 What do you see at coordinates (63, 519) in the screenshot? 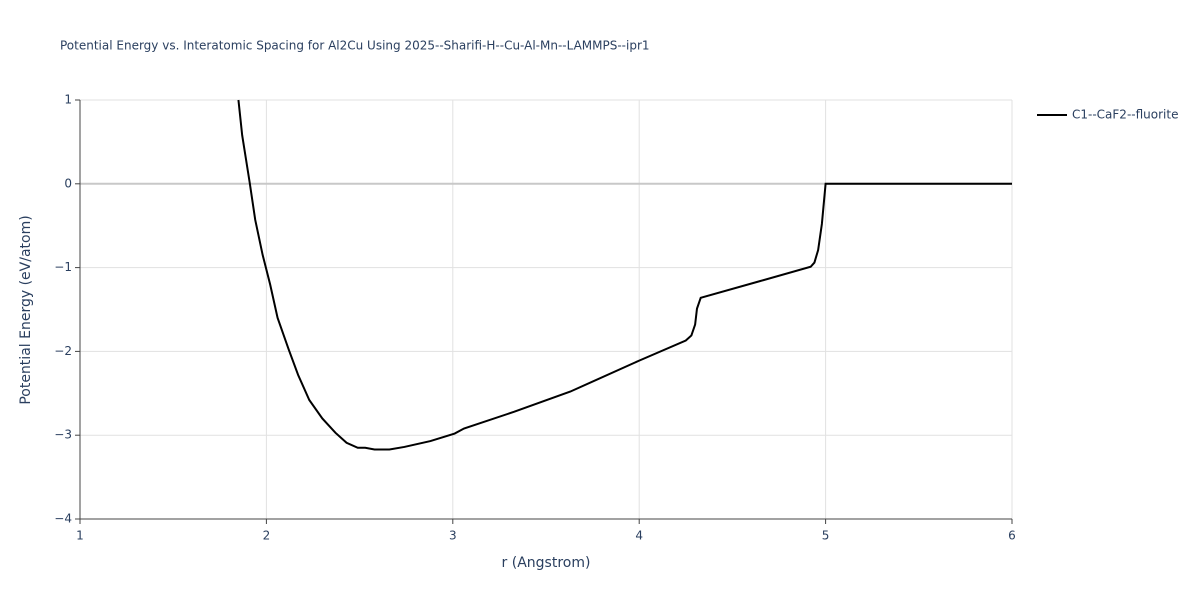
I see `y-tick-label: −4` at bounding box center [63, 519].